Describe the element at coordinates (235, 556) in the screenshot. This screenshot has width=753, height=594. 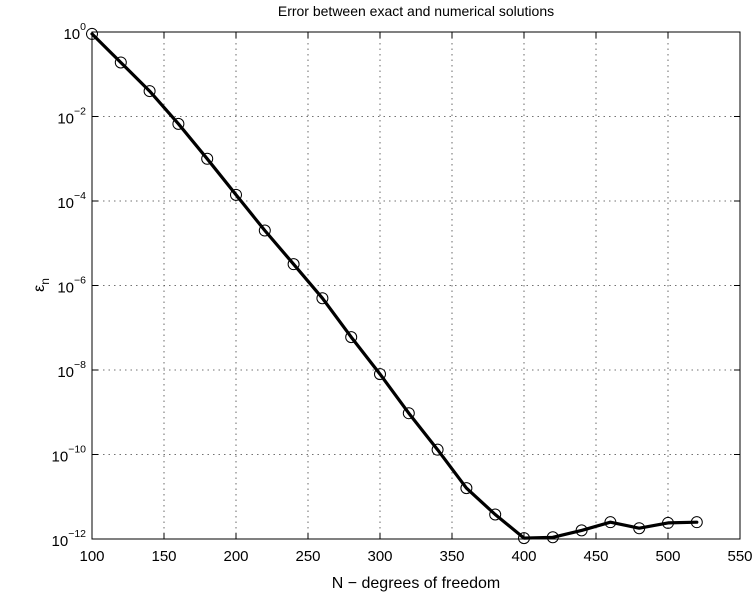
I see `x-tick-label: 200` at that location.